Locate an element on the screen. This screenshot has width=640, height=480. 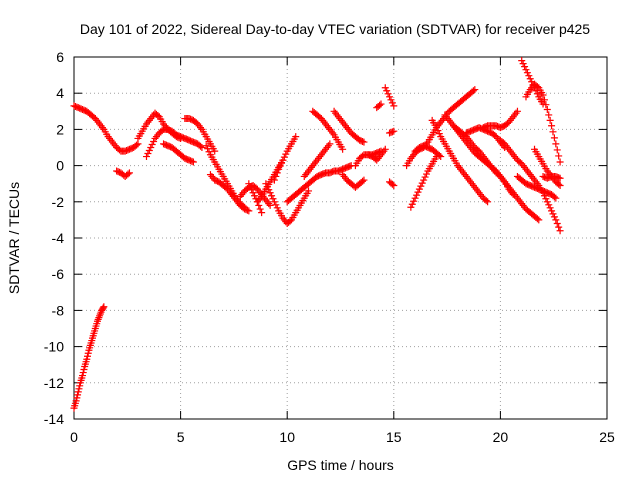
y-tick-label: 2 is located at coordinates (60, 129).